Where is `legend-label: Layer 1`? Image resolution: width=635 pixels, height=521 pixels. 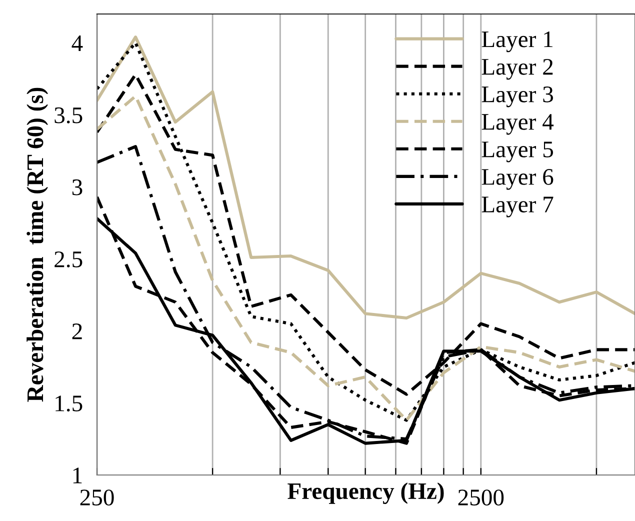
legend-label: Layer 1 is located at coordinates (517, 41).